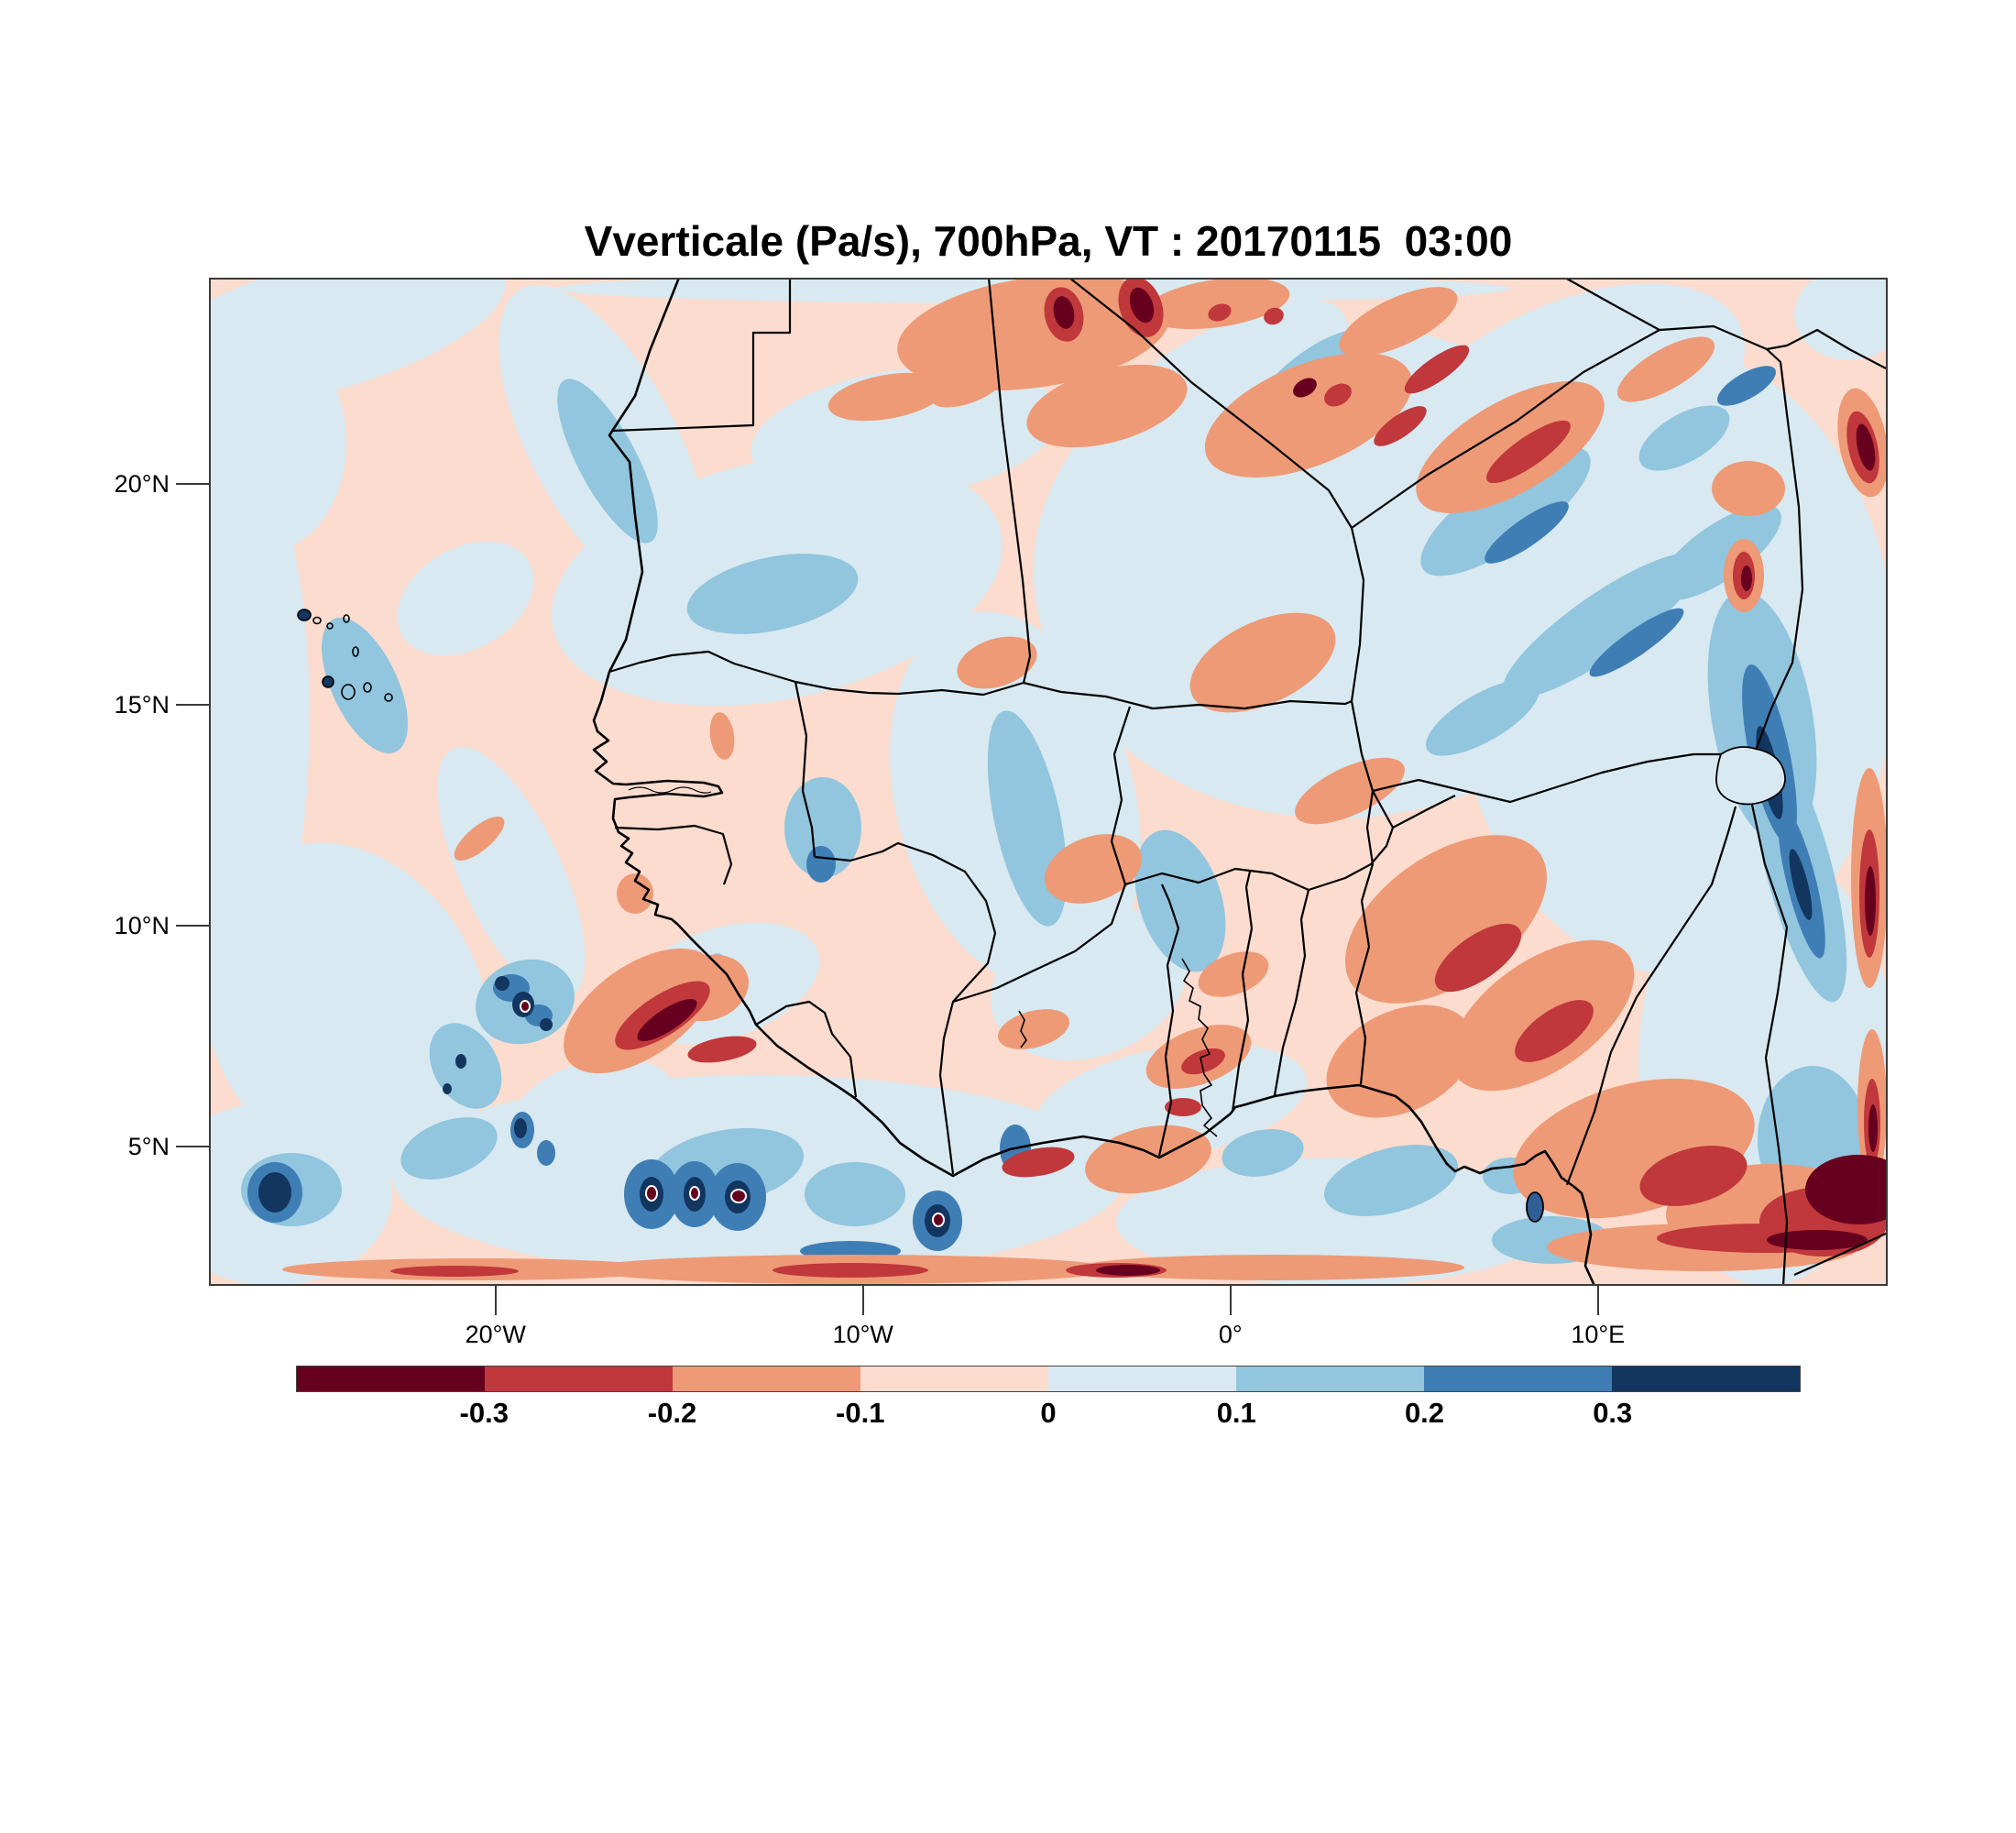 The height and width of the screenshot is (1833, 2016). Describe the element at coordinates (1236, 1413) in the screenshot. I see `colorbar-tick-label: 0.1` at that location.